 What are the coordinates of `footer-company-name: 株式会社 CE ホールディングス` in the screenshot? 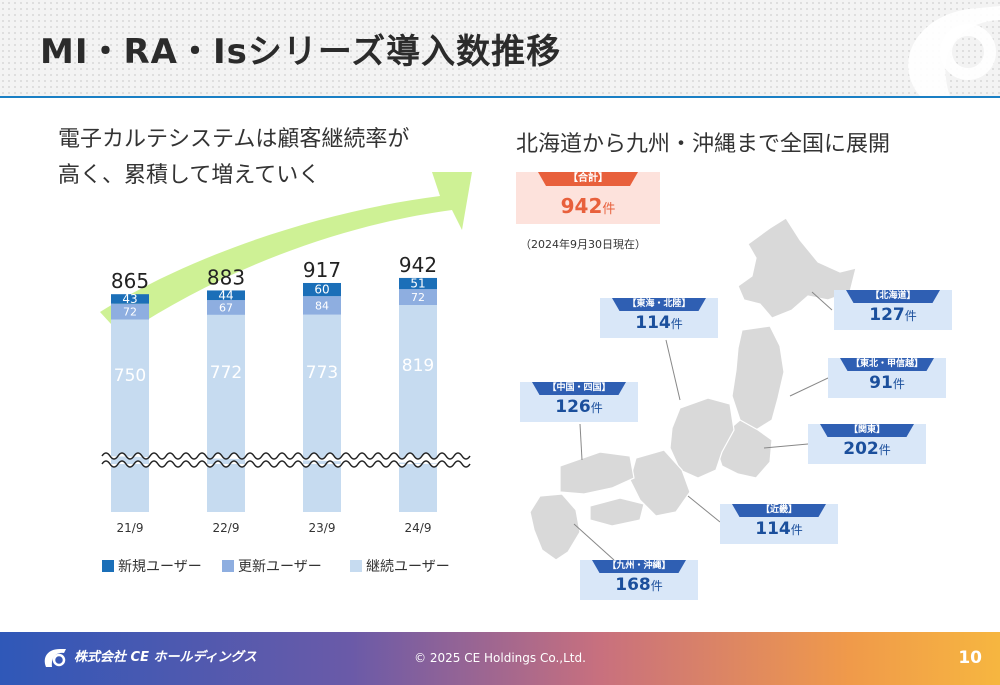 It's located at (165, 657).